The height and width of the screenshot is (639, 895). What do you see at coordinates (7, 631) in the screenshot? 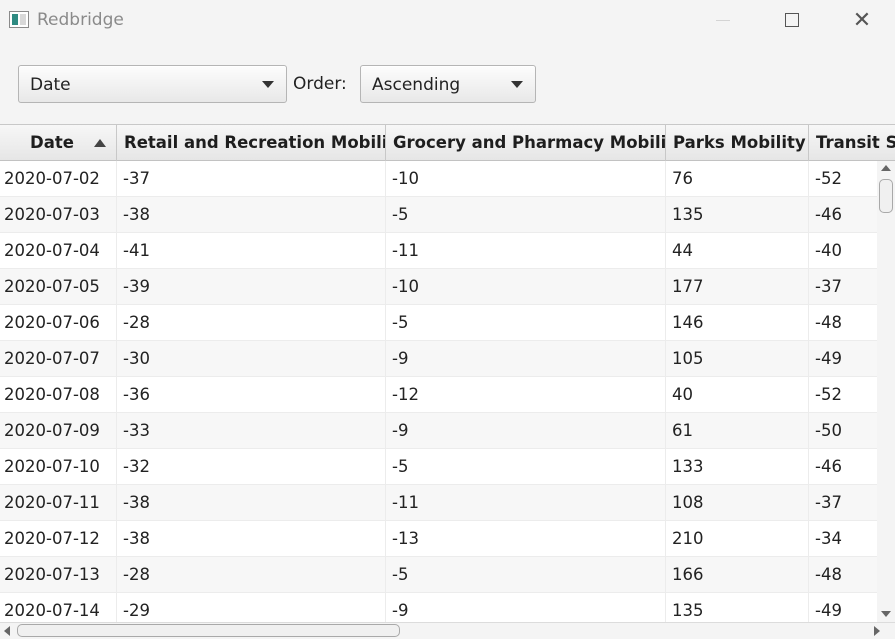
I see `scroll-left-icon` at bounding box center [7, 631].